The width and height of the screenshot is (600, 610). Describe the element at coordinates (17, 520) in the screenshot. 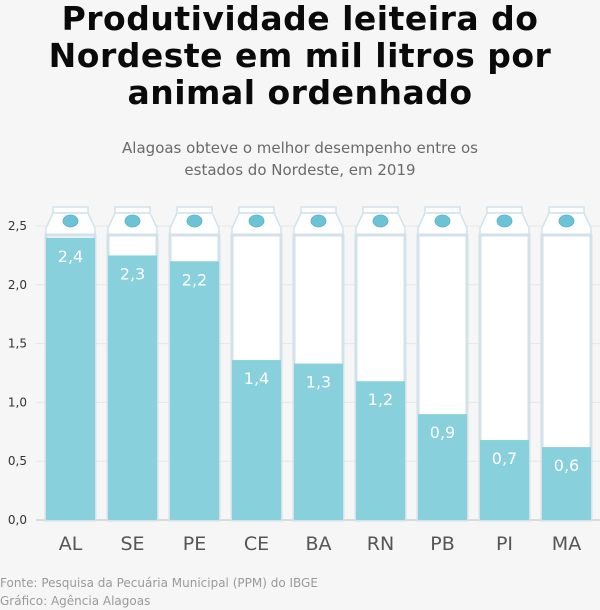

I see `y-tick-label: 0,0` at that location.